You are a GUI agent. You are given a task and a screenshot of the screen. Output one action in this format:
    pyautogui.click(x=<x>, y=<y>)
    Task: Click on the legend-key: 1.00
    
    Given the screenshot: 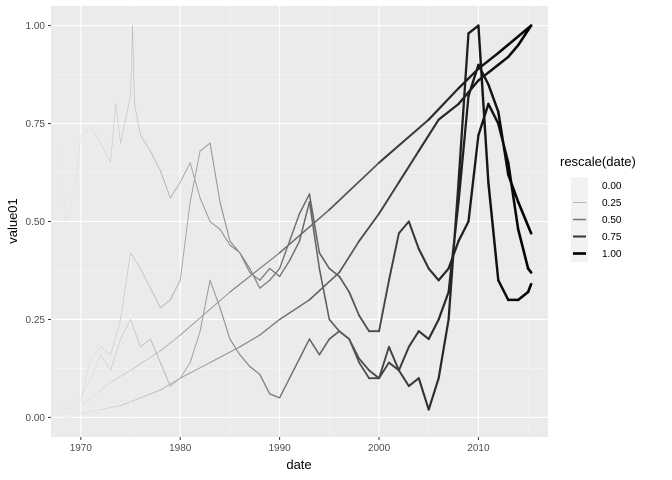 What is the action you would take?
    pyautogui.click(x=596, y=253)
    